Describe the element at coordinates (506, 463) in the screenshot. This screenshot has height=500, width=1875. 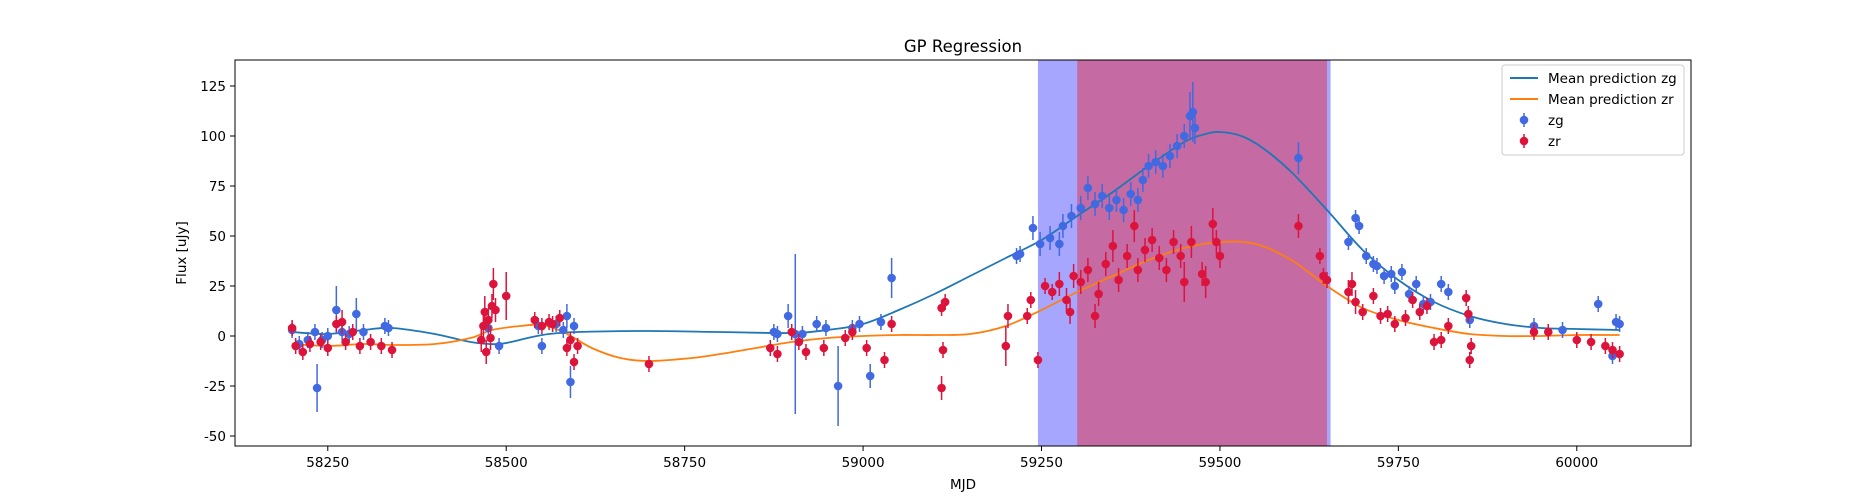
I see `x-tick-label: 58500` at that location.